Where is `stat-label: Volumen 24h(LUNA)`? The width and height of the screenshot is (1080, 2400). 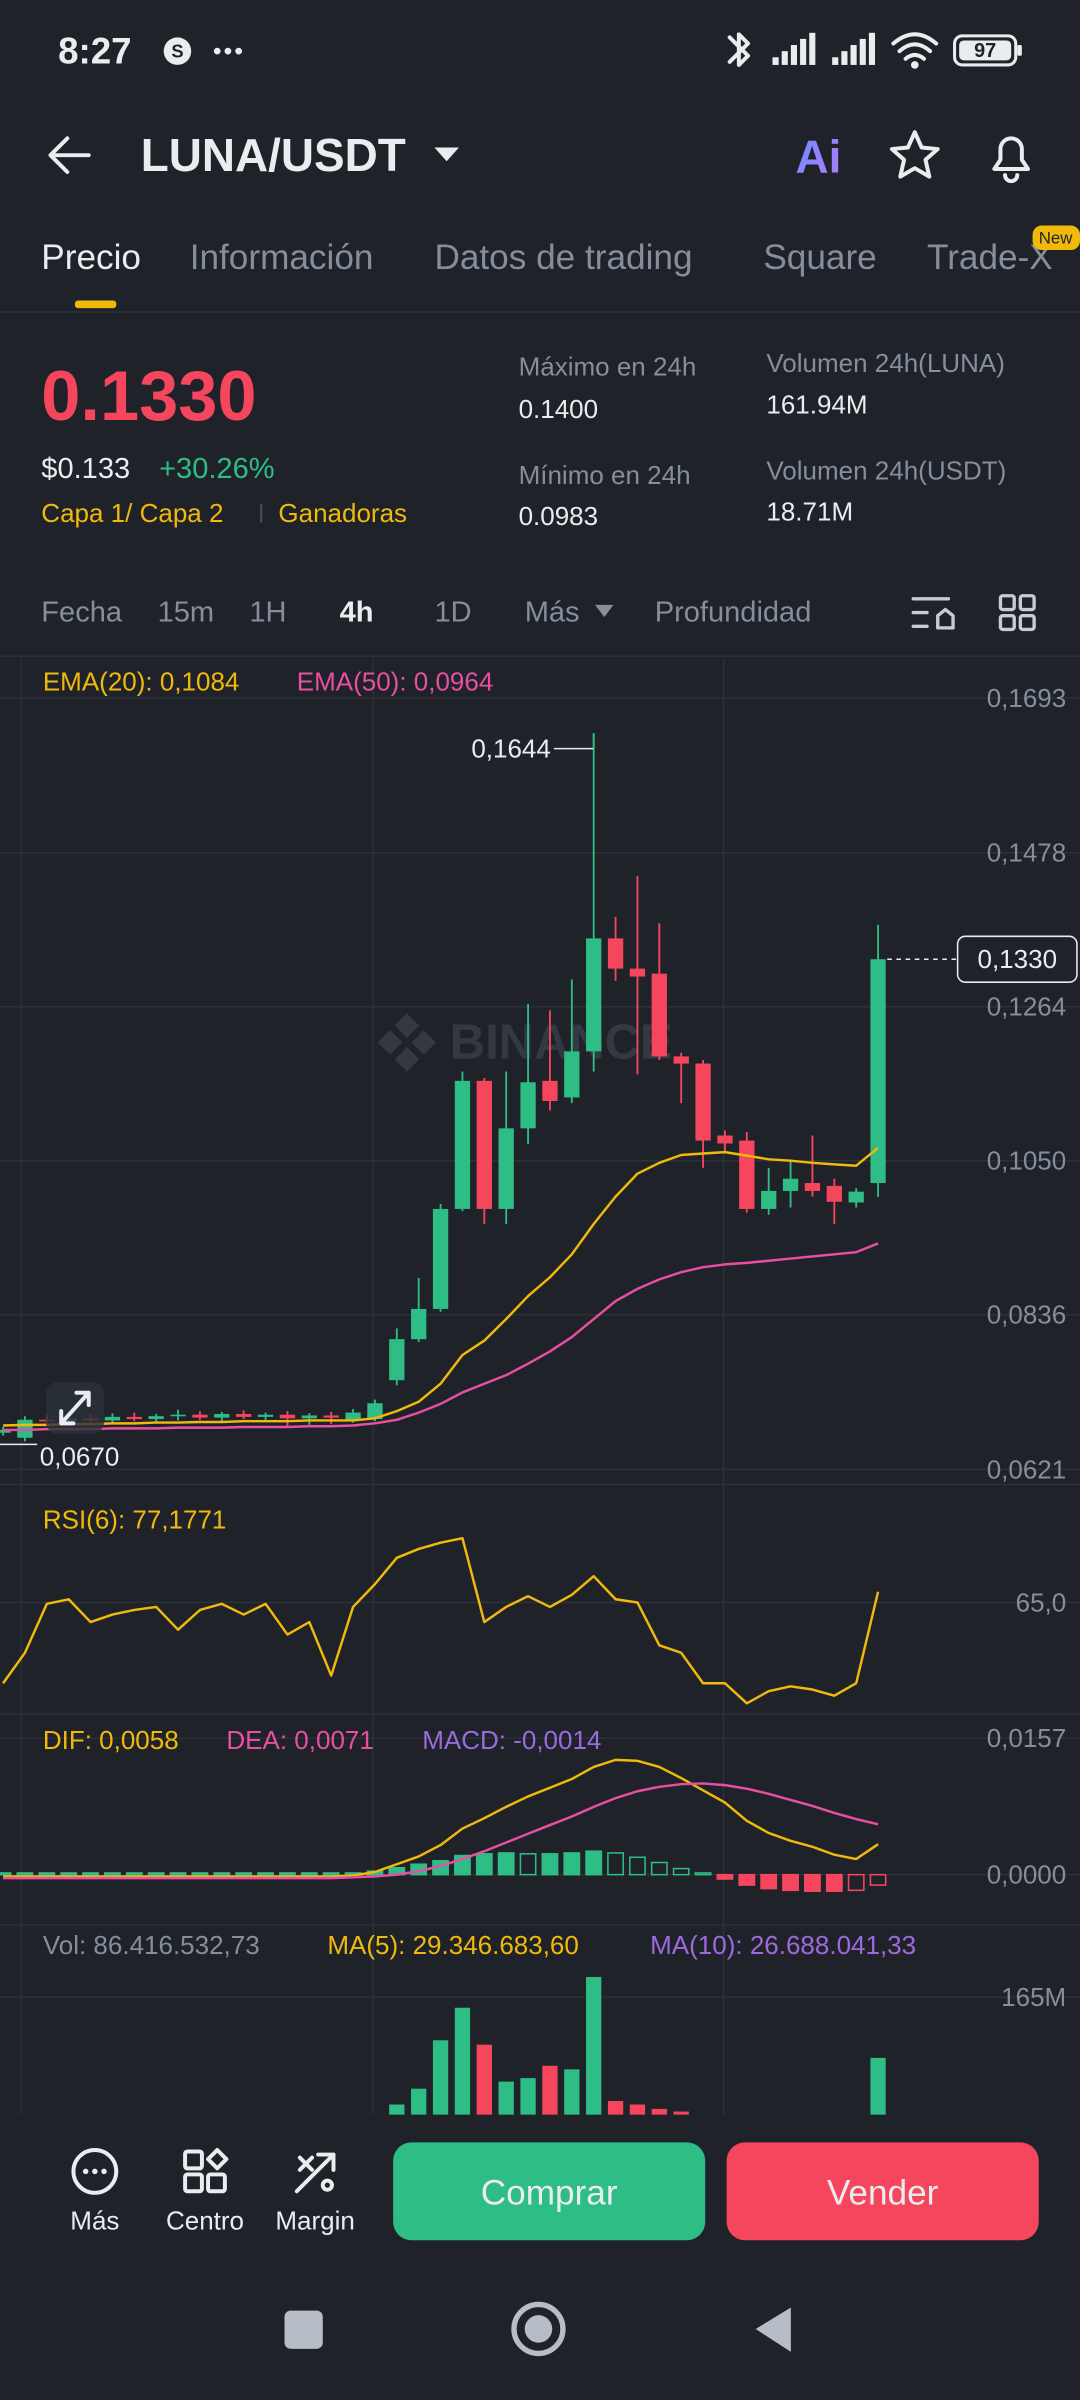 stat-label: Volumen 24h(LUNA) is located at coordinates (885, 363).